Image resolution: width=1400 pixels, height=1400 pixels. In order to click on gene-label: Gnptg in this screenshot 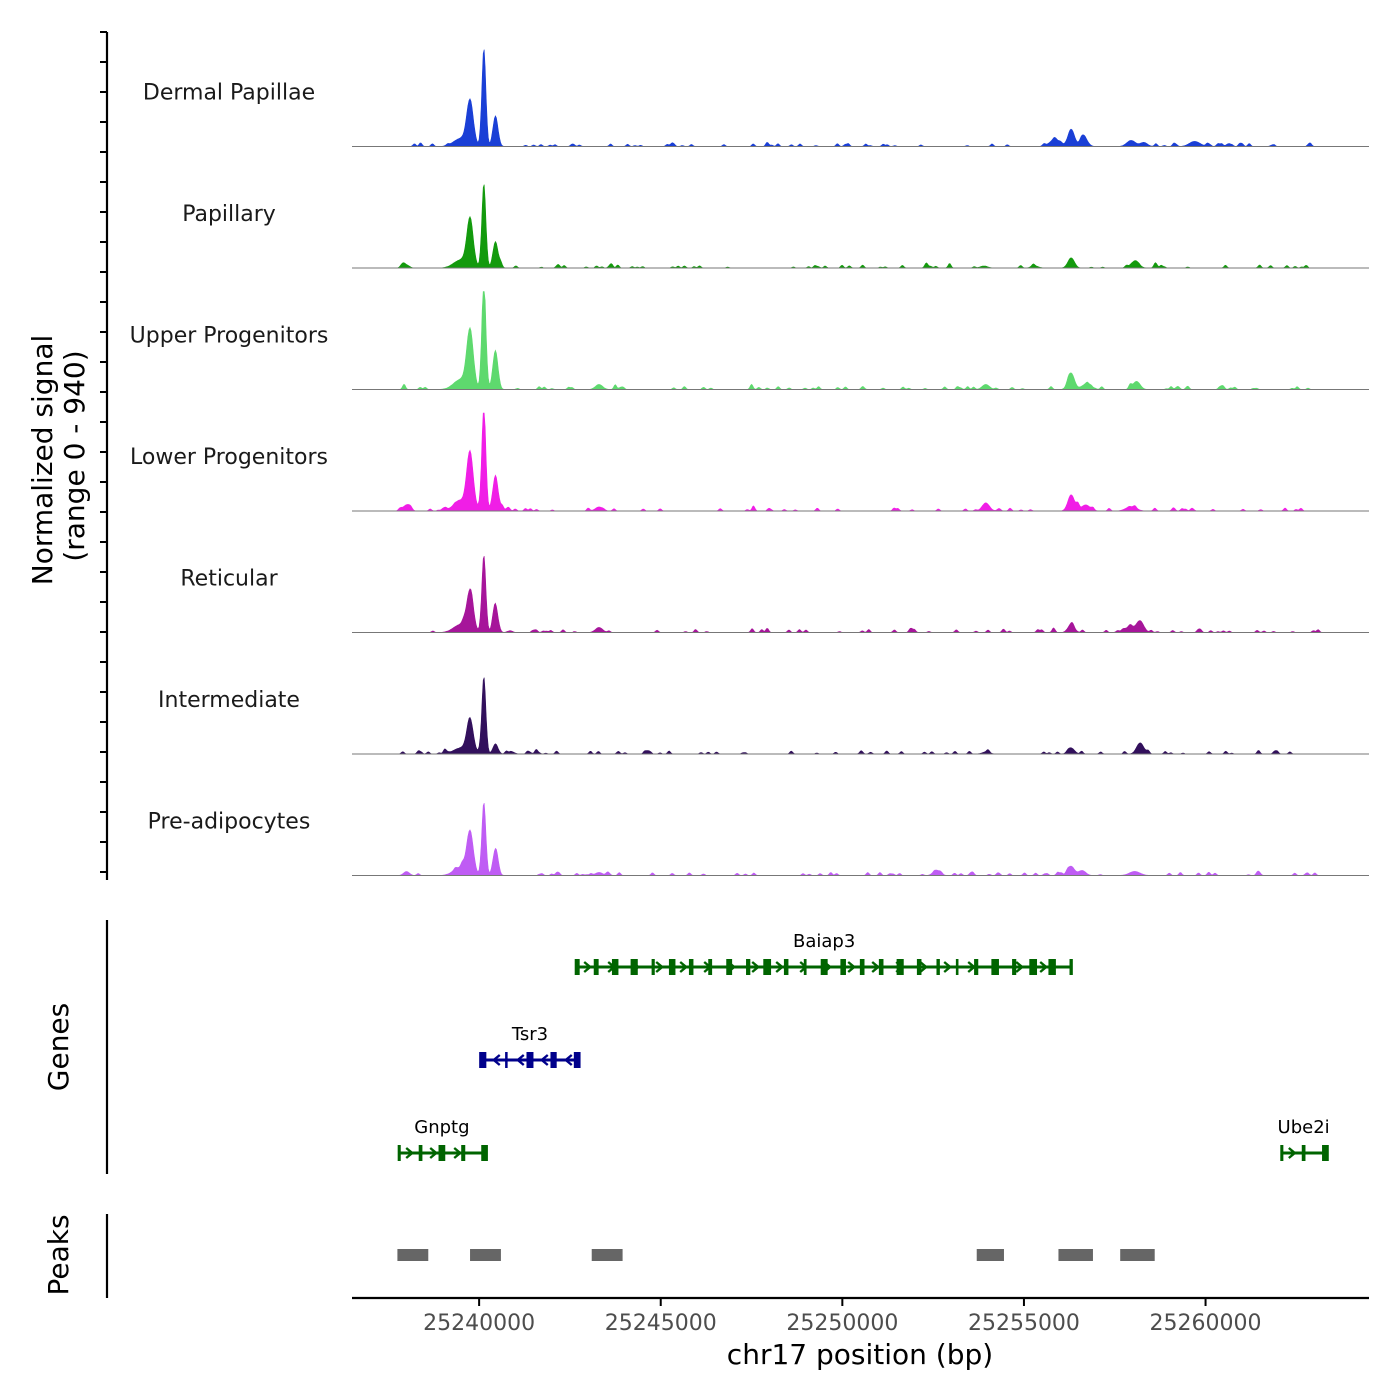, I will do `click(441, 1127)`.